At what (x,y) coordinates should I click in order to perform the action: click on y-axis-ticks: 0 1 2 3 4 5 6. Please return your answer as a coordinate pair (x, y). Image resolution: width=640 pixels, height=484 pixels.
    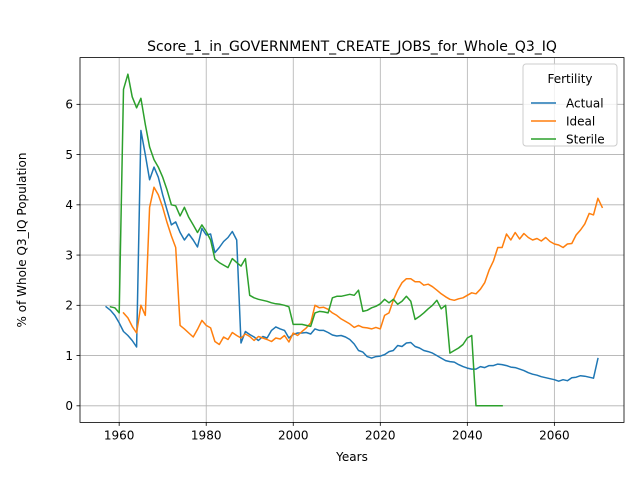
    Looking at the image, I should click on (72, 255).